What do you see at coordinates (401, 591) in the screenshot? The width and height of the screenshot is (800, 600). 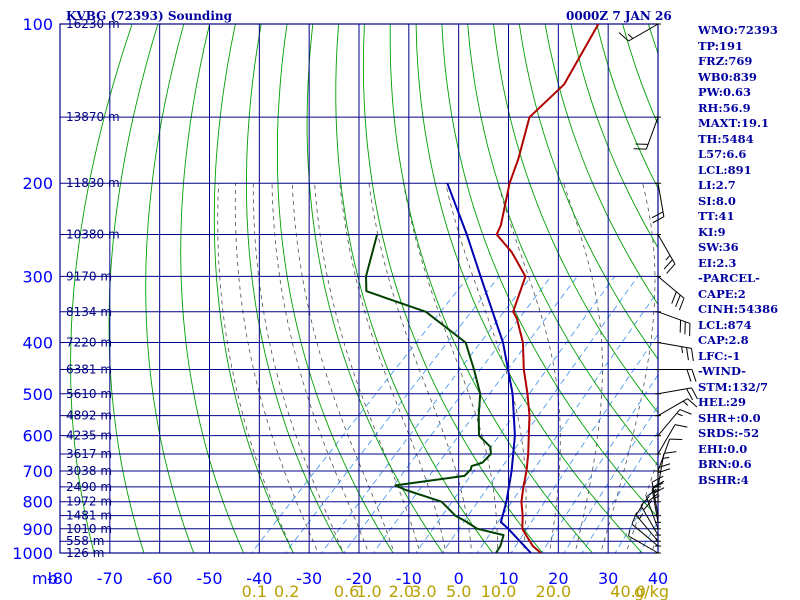 I see `mixing-ratio-label: 2.0` at bounding box center [401, 591].